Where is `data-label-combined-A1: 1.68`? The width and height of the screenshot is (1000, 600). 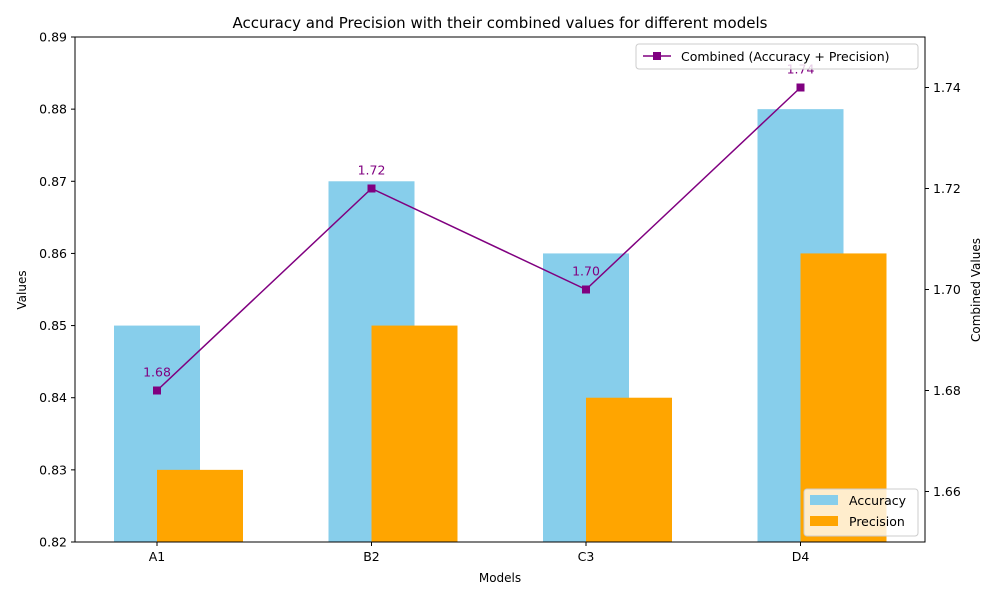
data-label-combined-A1: 1.68 is located at coordinates (157, 372).